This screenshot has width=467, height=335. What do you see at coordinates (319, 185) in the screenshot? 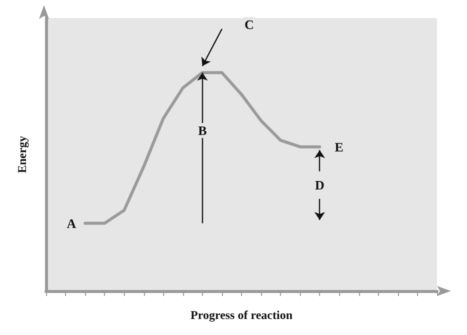
I see `annotation: D` at bounding box center [319, 185].